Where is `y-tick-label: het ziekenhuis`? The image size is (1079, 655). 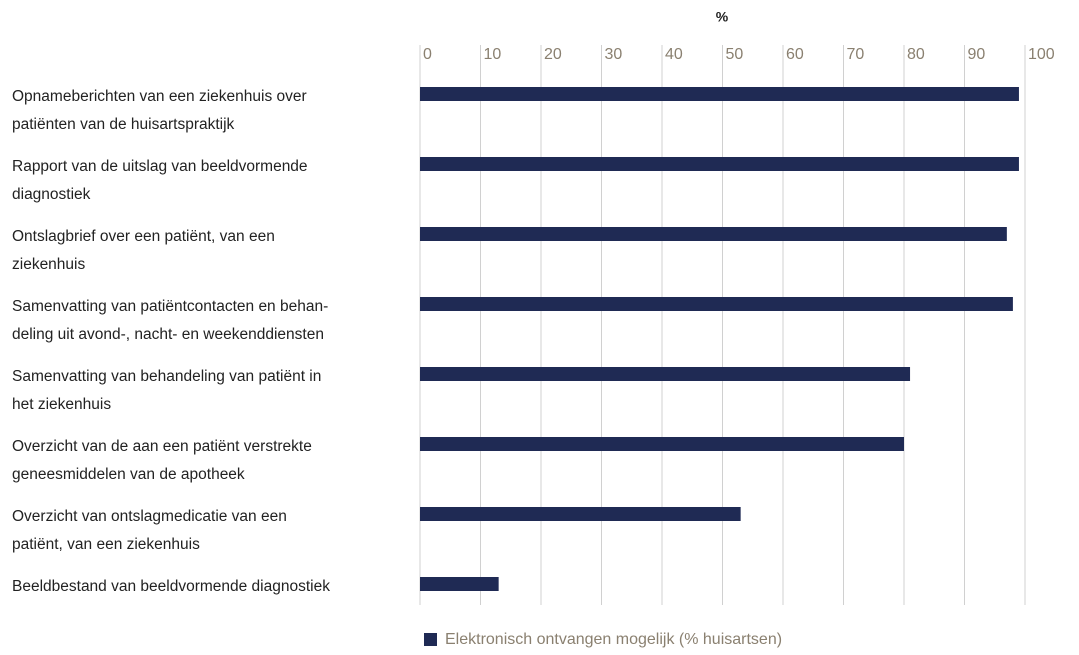
y-tick-label: het ziekenhuis is located at coordinates (61, 404).